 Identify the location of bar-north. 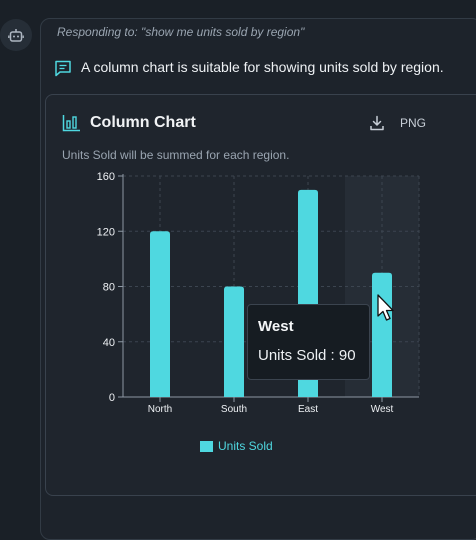
(160, 314).